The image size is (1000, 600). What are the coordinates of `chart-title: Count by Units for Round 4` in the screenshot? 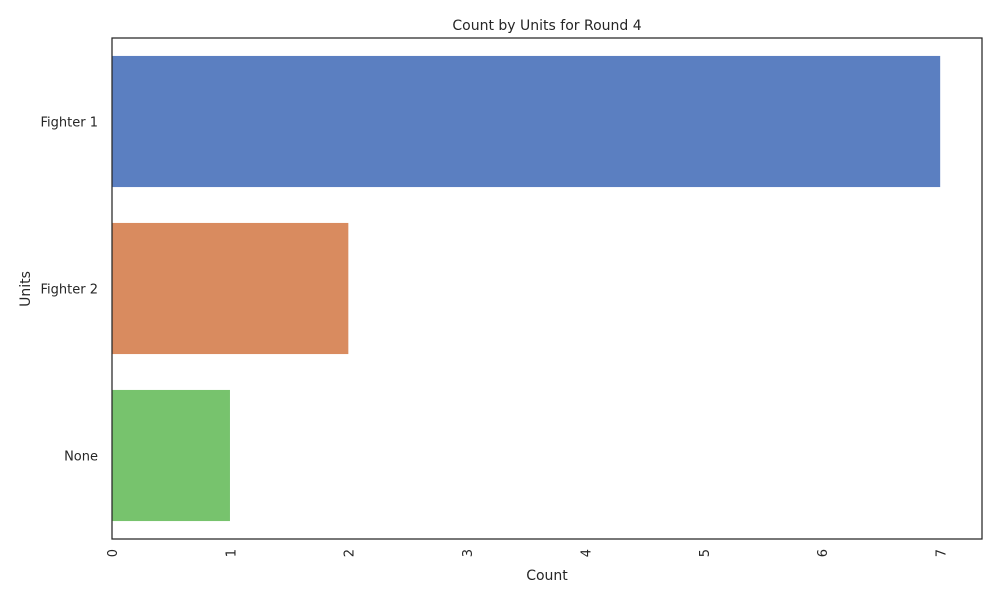 It's located at (546, 26).